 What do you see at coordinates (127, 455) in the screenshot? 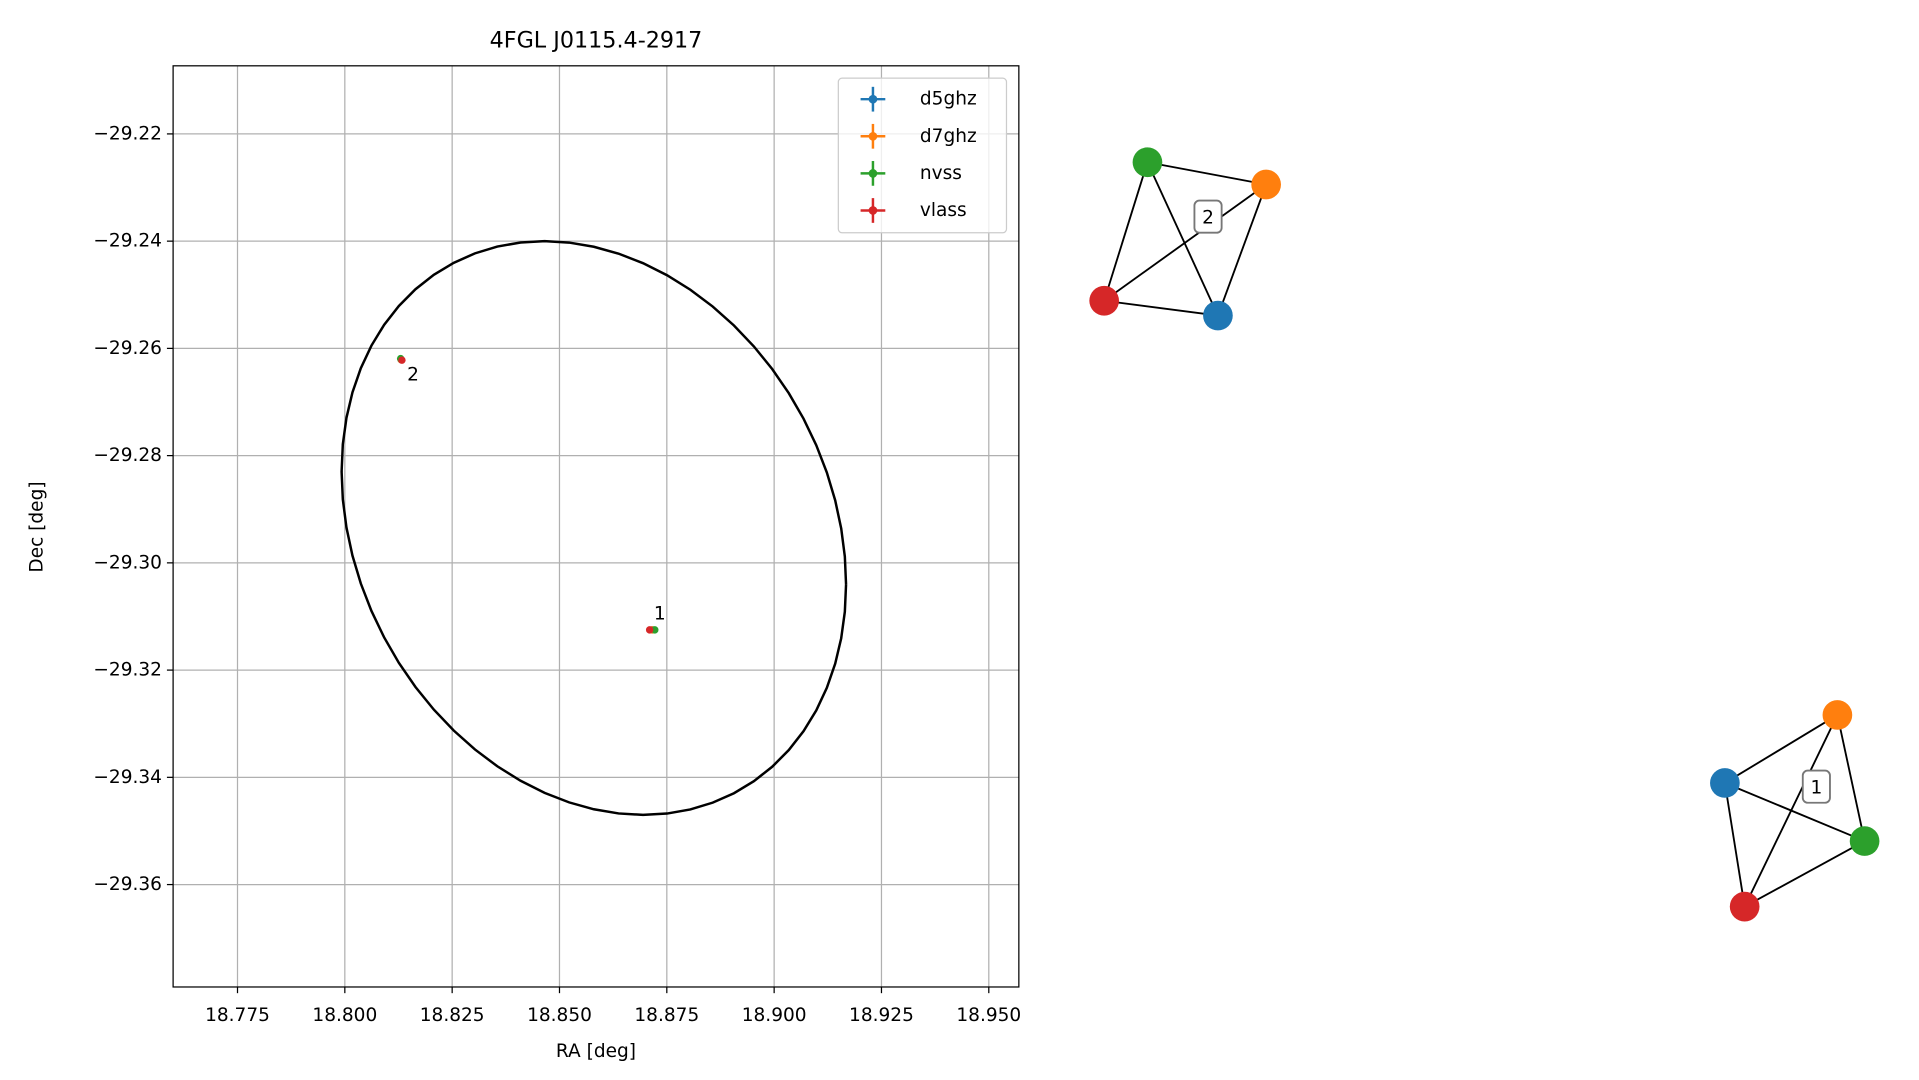
I see `y-tick-label: −29.28` at bounding box center [127, 455].